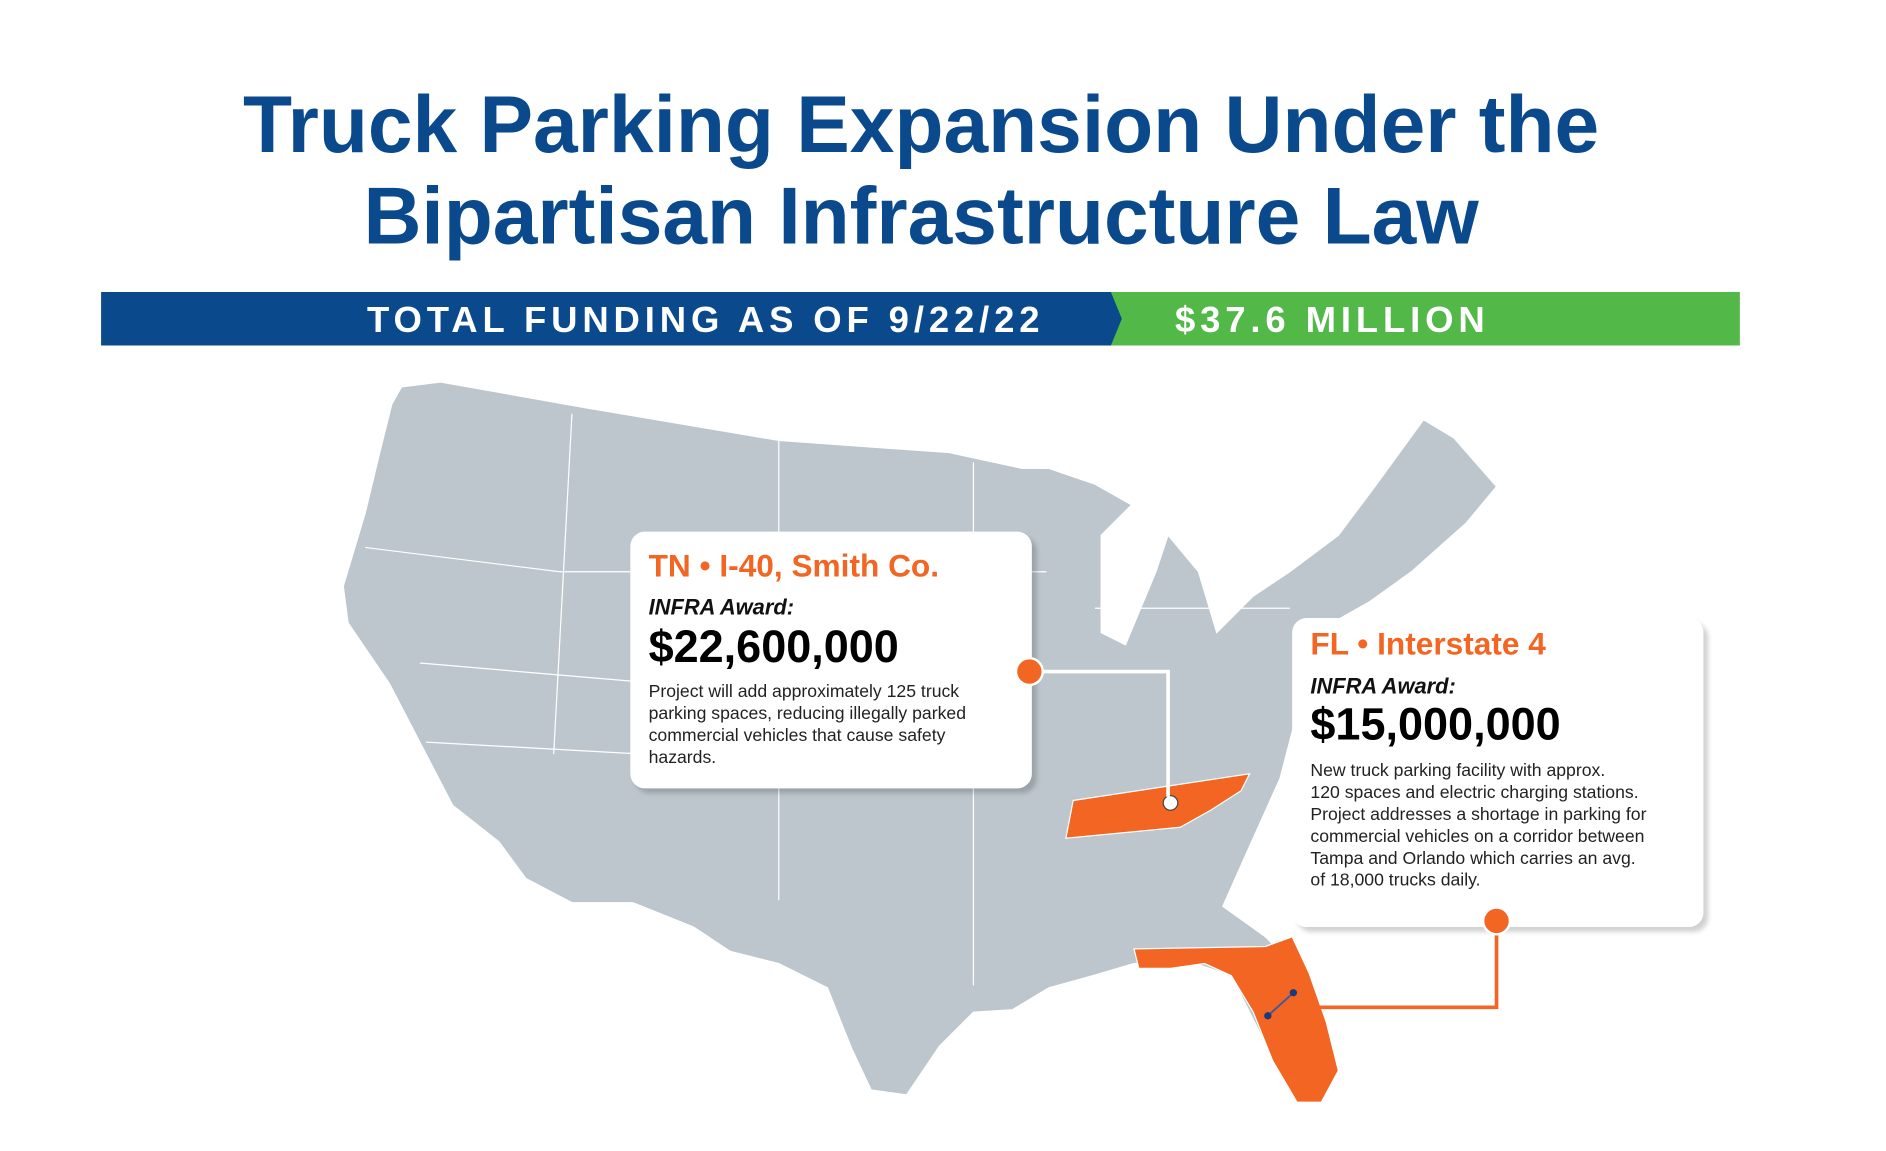  What do you see at coordinates (1268, 1016) in the screenshot?
I see `tampa-dot` at bounding box center [1268, 1016].